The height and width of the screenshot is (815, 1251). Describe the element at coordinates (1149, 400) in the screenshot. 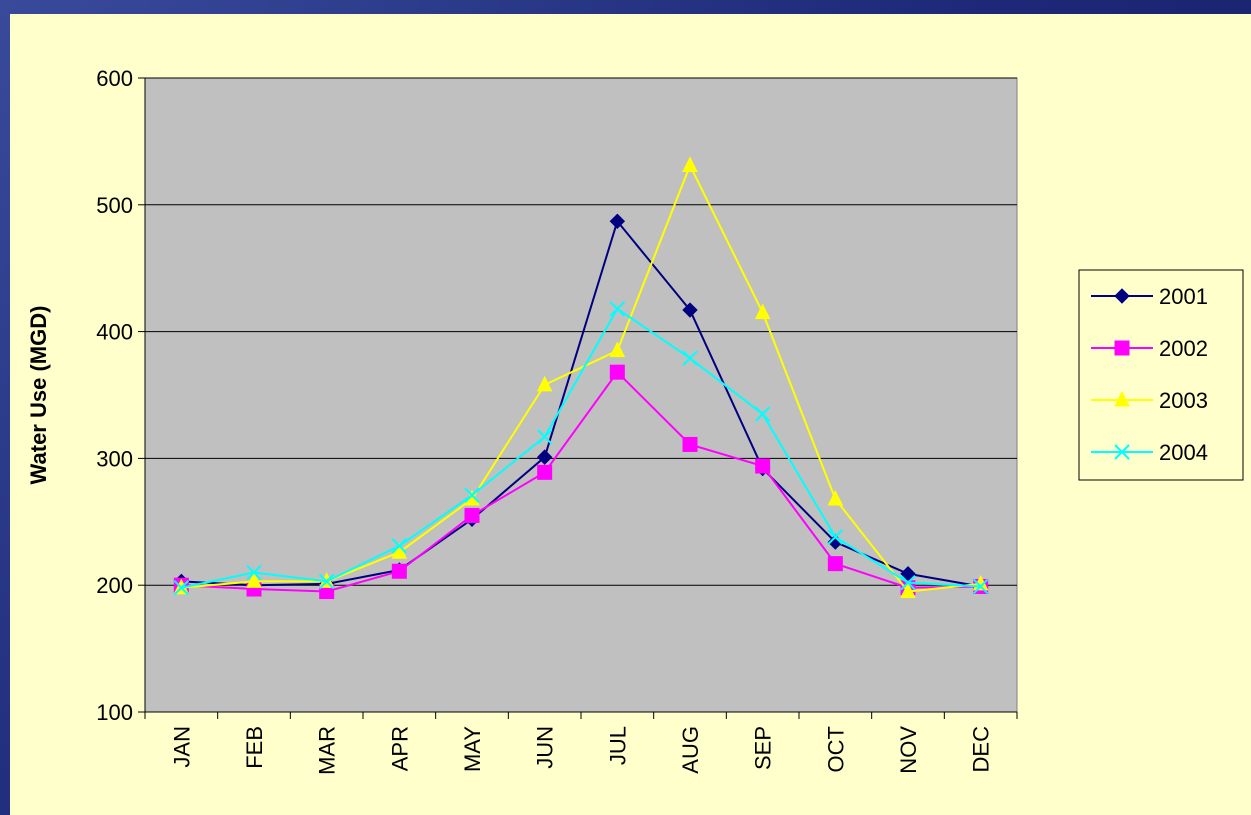

I see `legend-entry-2003: 2003` at that location.